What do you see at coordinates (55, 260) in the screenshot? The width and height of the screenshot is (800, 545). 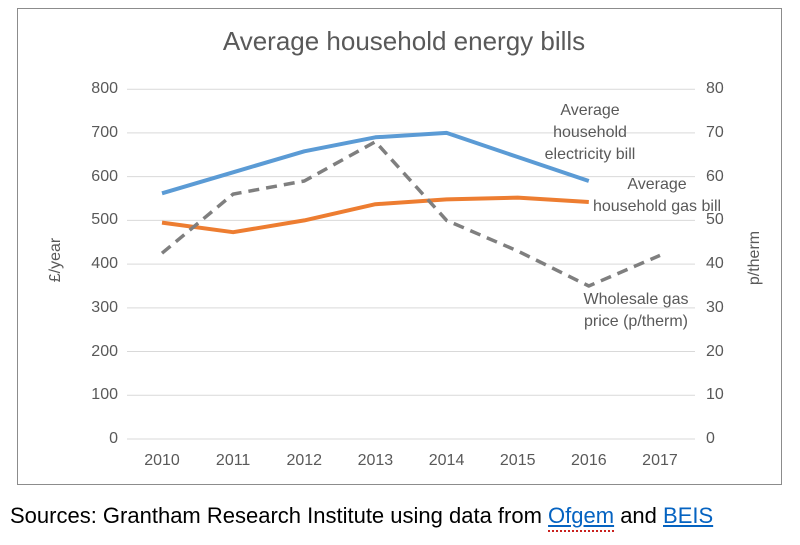 I see `left-axis-title: £/year` at bounding box center [55, 260].